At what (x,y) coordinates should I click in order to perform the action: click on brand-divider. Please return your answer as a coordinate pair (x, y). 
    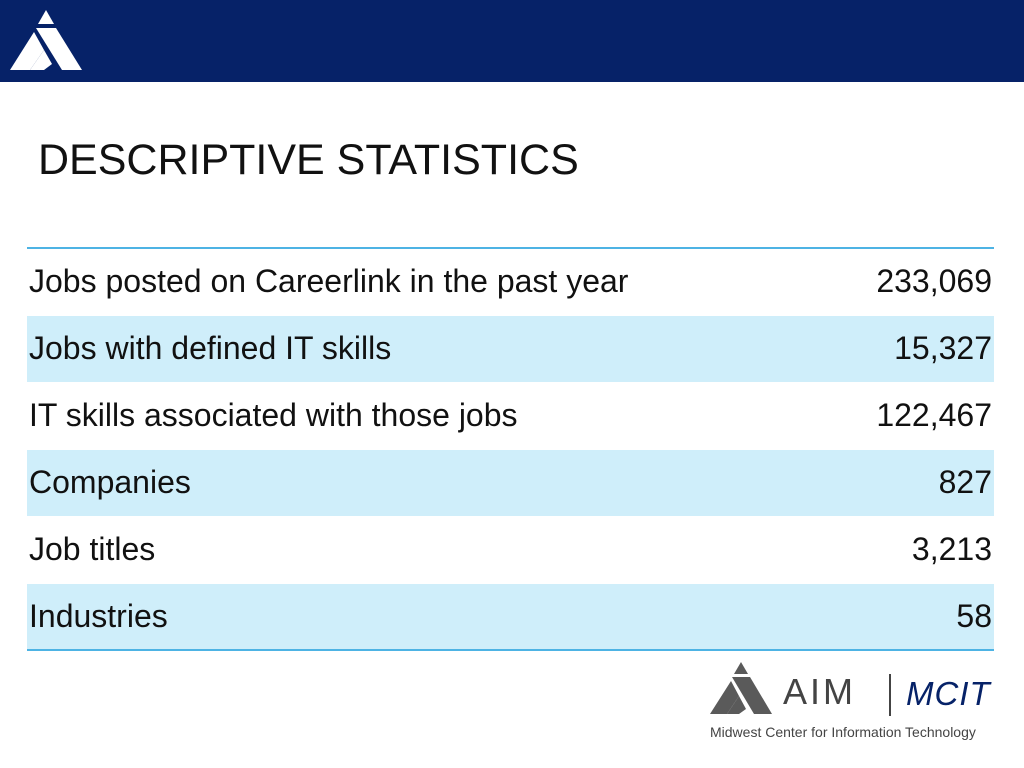
    Looking at the image, I should click on (890, 695).